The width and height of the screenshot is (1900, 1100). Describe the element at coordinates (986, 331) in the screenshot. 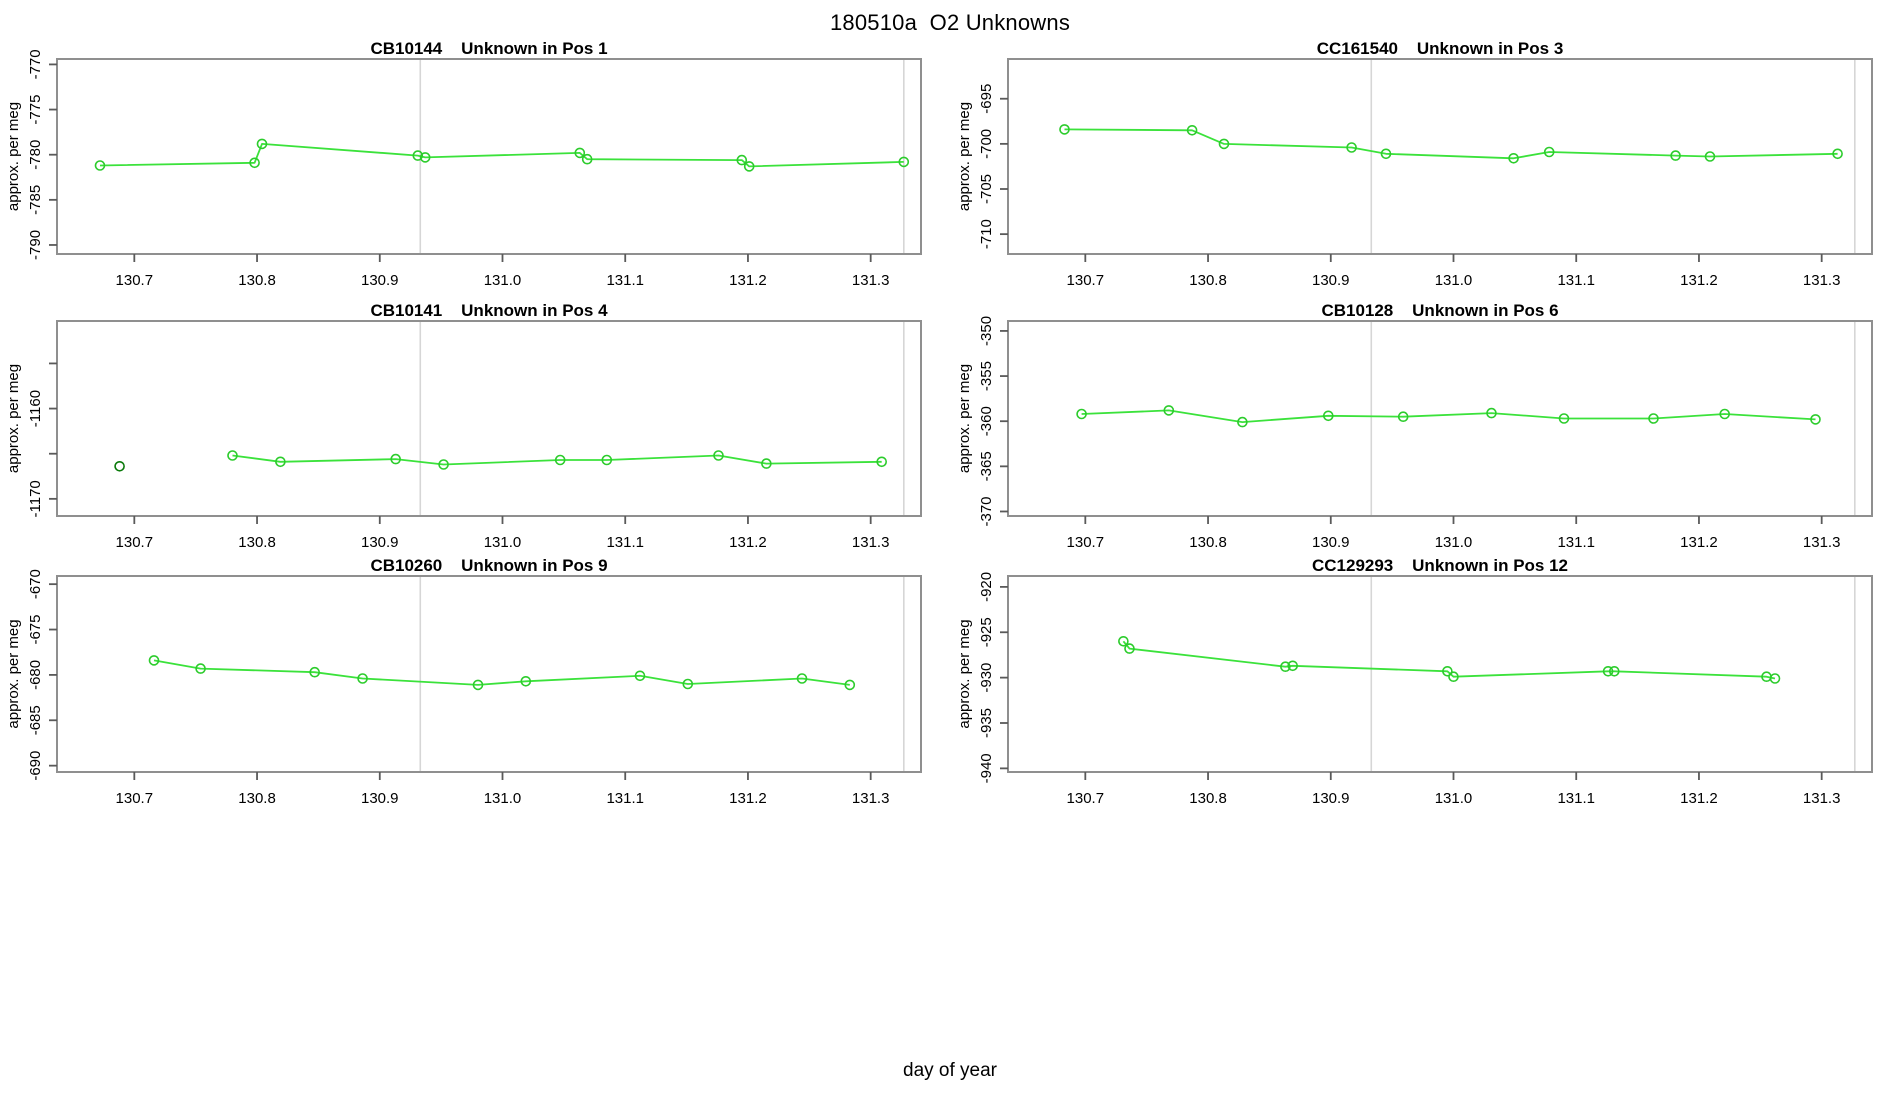

I see `y-tick-label: -350` at that location.